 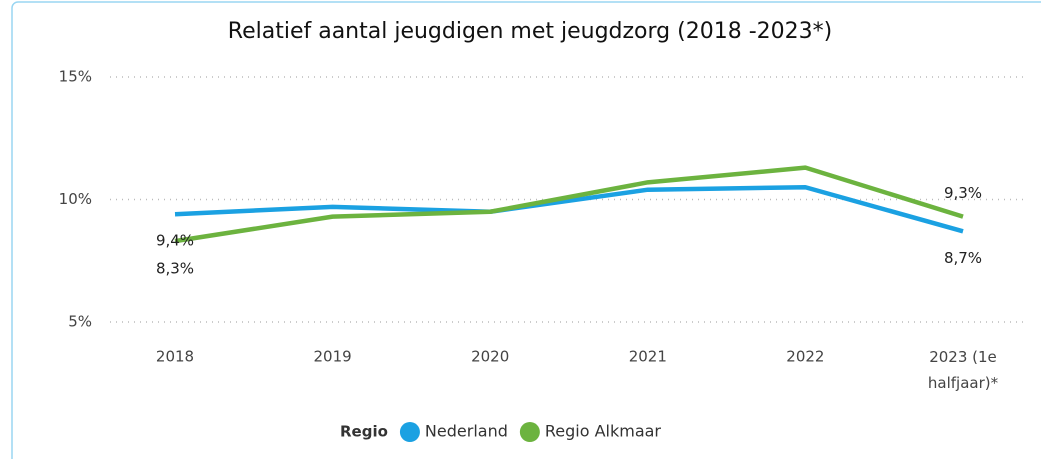 What do you see at coordinates (80, 322) in the screenshot?
I see `y-tick-label: 5%` at bounding box center [80, 322].